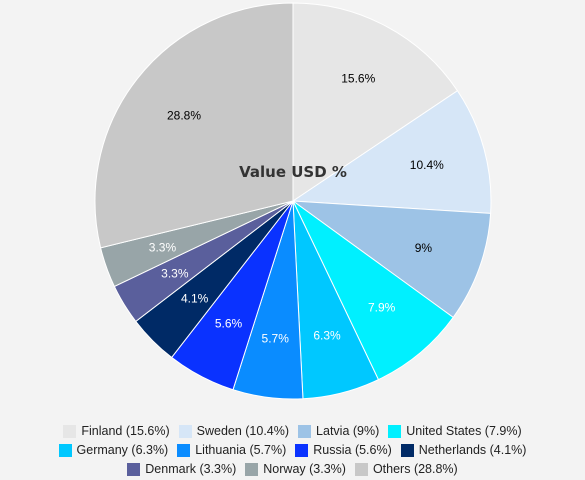 This screenshot has height=480, width=585. What do you see at coordinates (304, 469) in the screenshot?
I see `legend-label: Norway (3.3%)` at bounding box center [304, 469].